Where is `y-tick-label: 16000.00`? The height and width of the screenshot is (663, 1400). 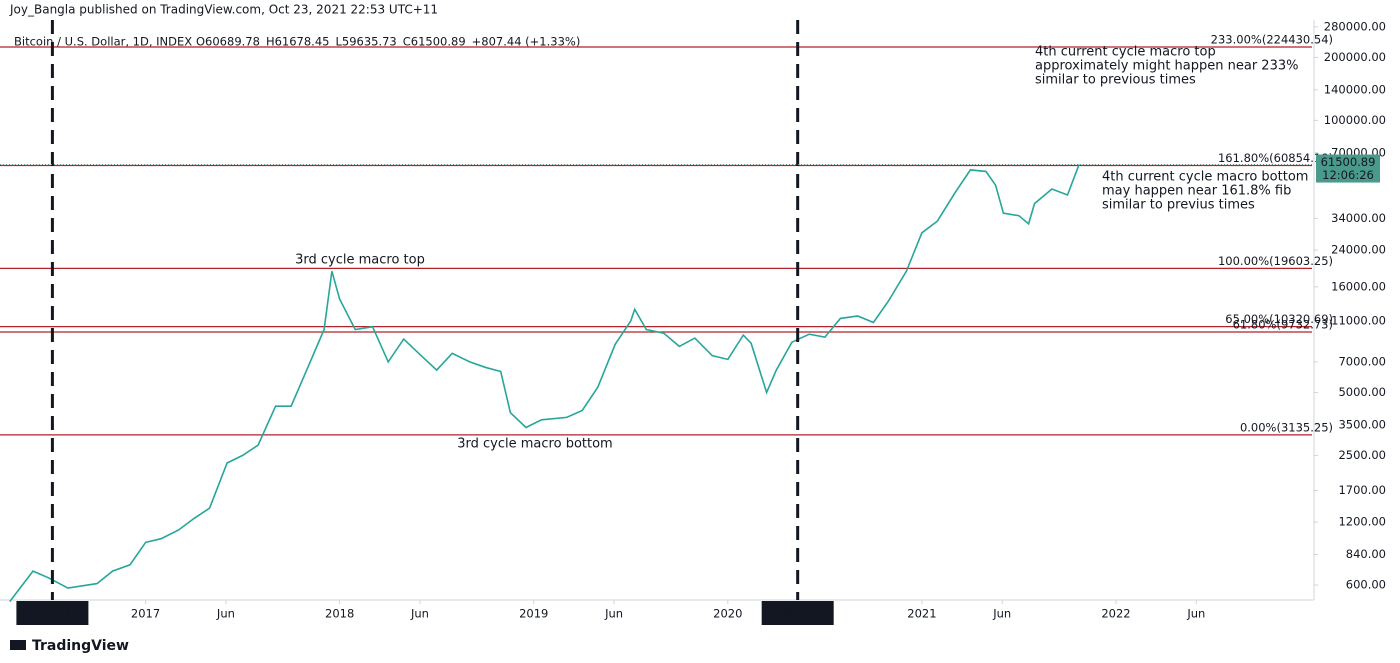 y-tick-label: 16000.00 is located at coordinates (1358, 286).